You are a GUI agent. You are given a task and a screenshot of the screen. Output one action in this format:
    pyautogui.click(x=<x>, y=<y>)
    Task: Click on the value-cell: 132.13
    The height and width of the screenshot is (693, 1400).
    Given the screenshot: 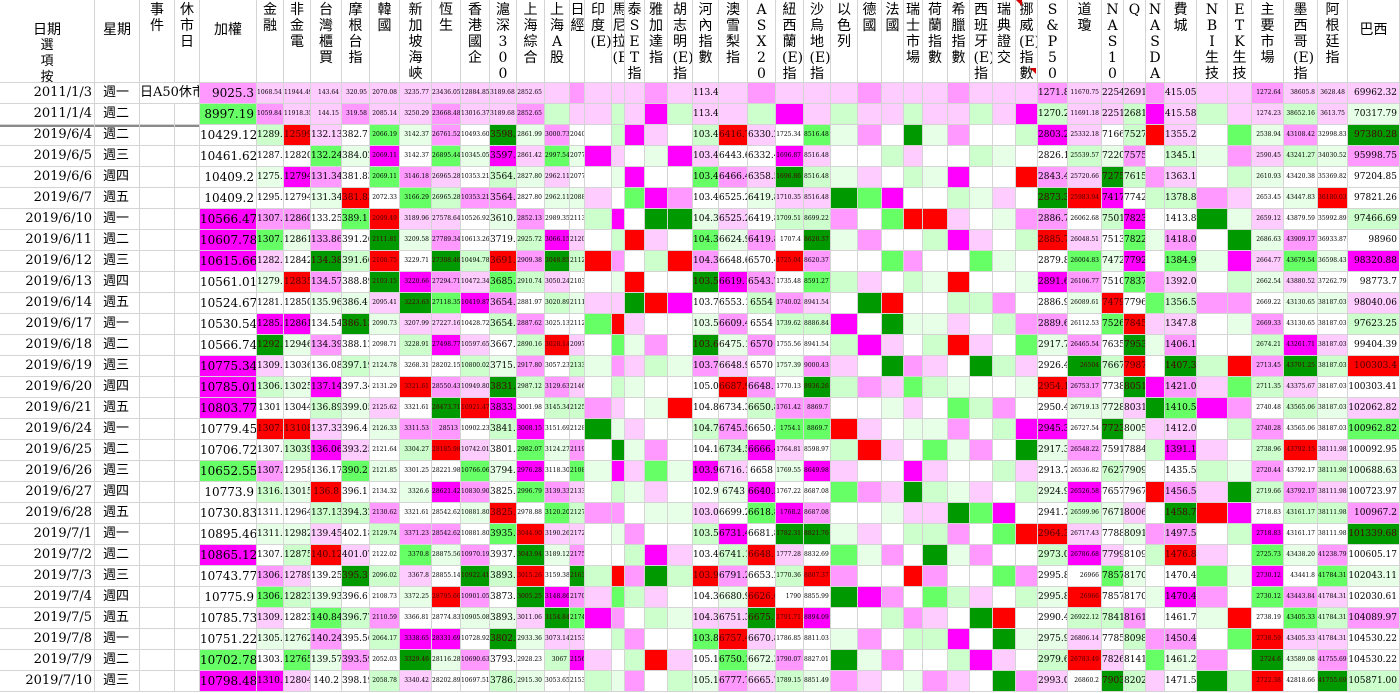 What is the action you would take?
    pyautogui.click(x=326, y=135)
    